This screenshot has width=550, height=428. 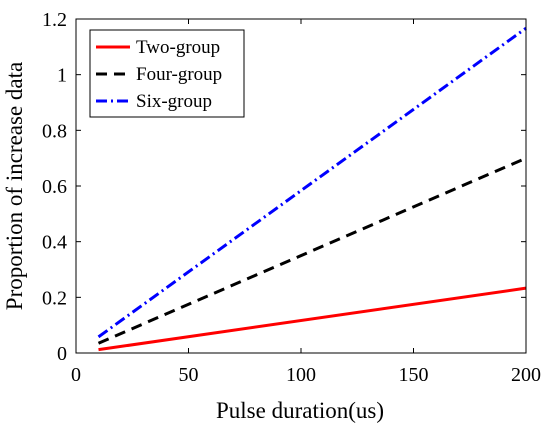 I want to click on legend-label-2: Four-group, so click(x=179, y=74).